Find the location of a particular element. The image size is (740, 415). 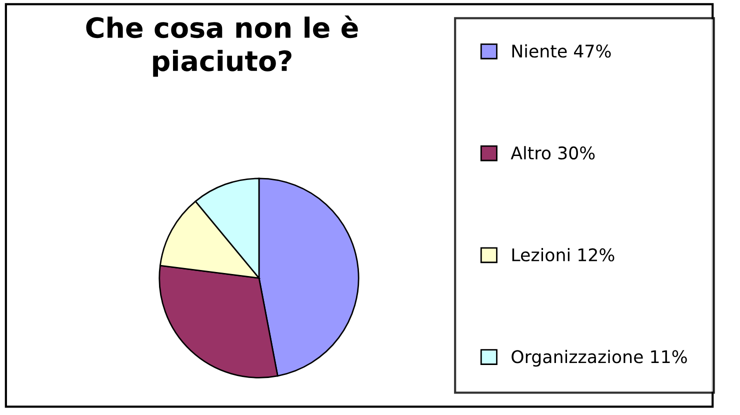

legend-label: Organizzazione 11% is located at coordinates (599, 358).